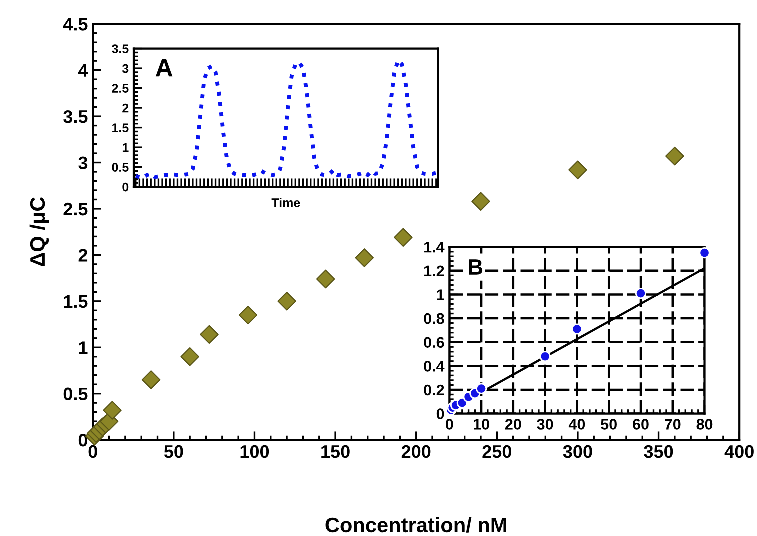 The height and width of the screenshot is (536, 757). Describe the element at coordinates (739, 451) in the screenshot. I see `x-tick-label: 400` at that location.